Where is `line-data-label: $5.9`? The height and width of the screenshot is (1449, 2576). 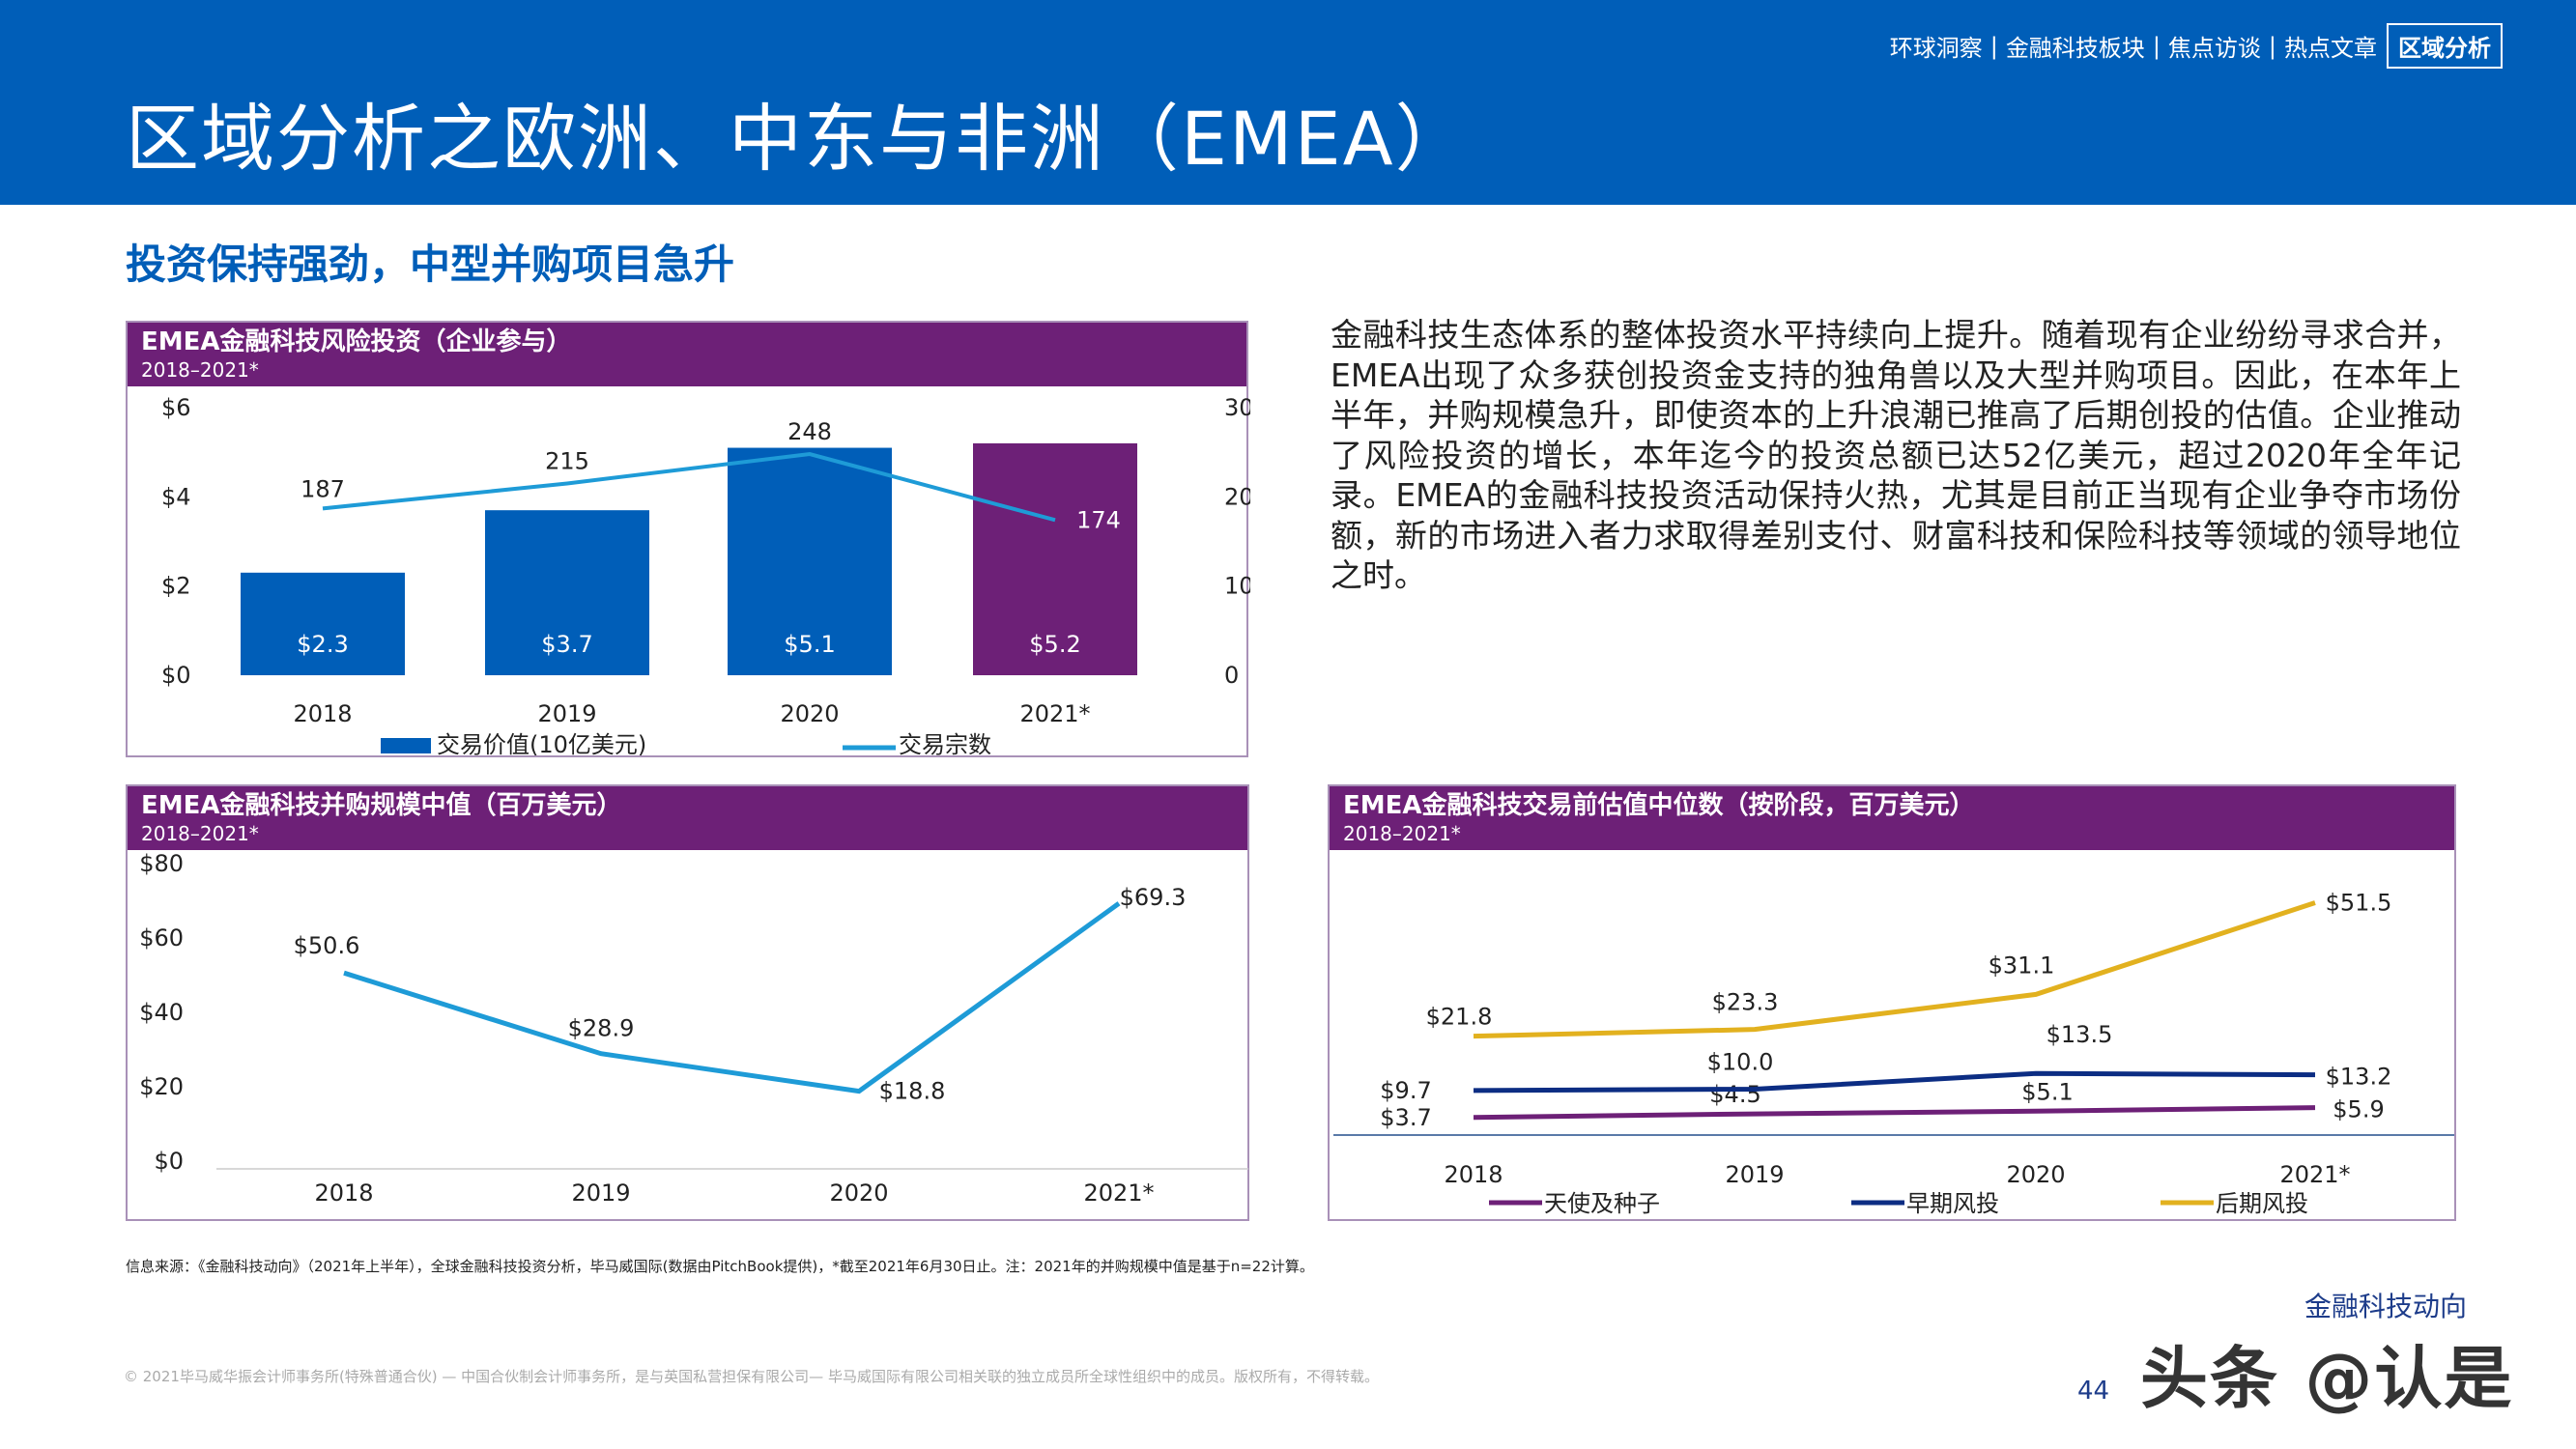 line-data-label: $5.9 is located at coordinates (2359, 1109).